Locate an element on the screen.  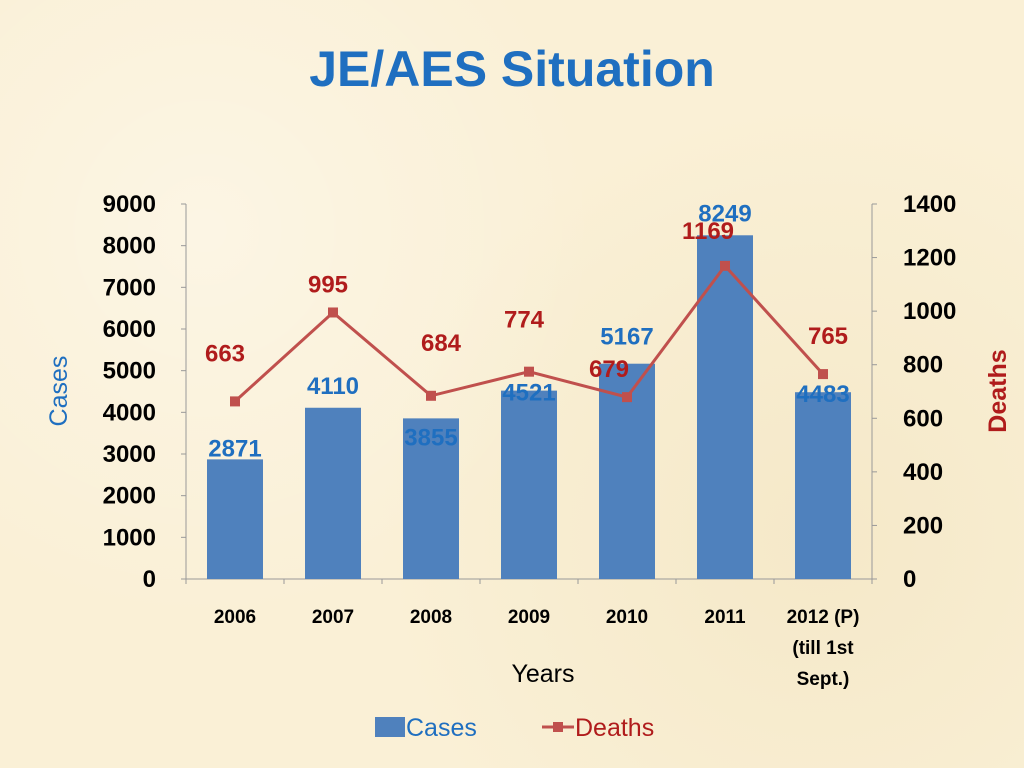
line-series-deaths is located at coordinates (529, 333).